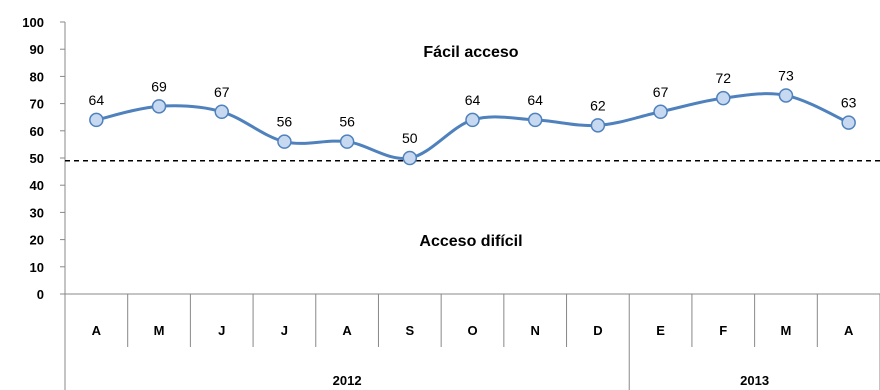  I want to click on year-group-label: 2012, so click(347, 380).